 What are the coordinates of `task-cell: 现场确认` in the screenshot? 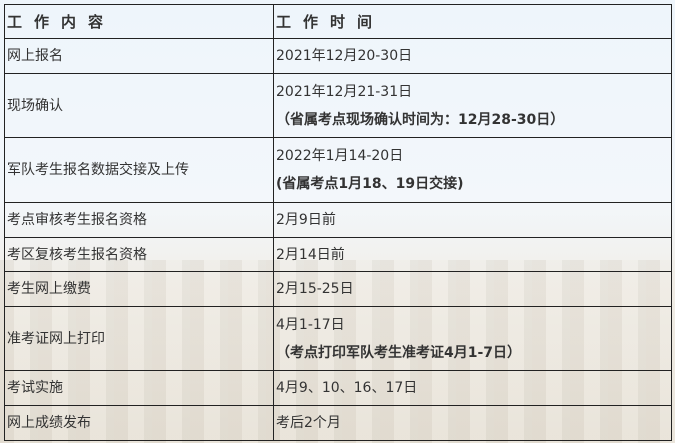 It's located at (139, 105).